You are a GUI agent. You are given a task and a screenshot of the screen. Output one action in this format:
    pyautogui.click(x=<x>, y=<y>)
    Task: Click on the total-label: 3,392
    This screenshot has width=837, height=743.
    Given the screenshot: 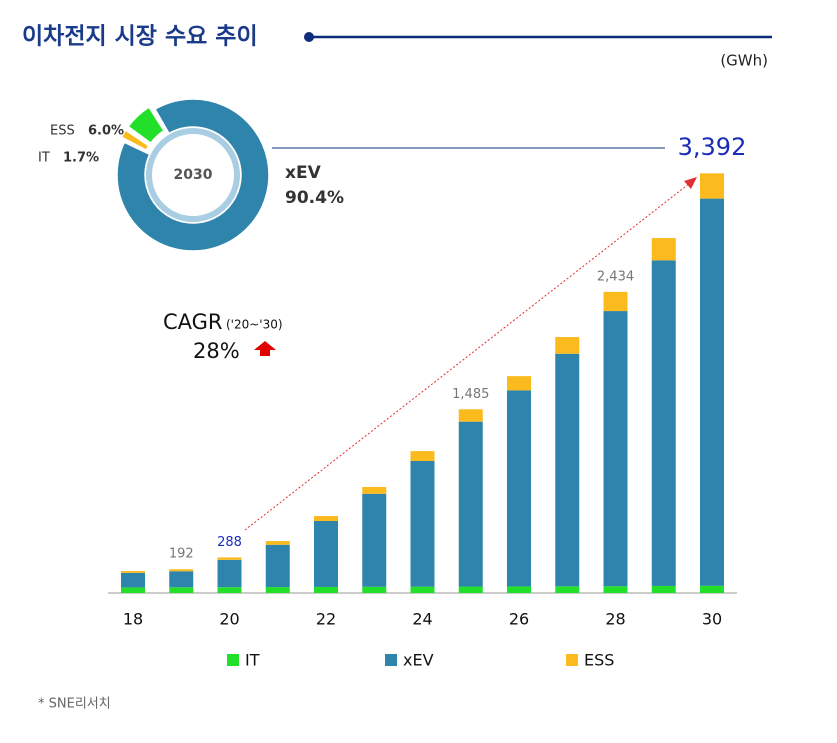 What is the action you would take?
    pyautogui.click(x=712, y=147)
    